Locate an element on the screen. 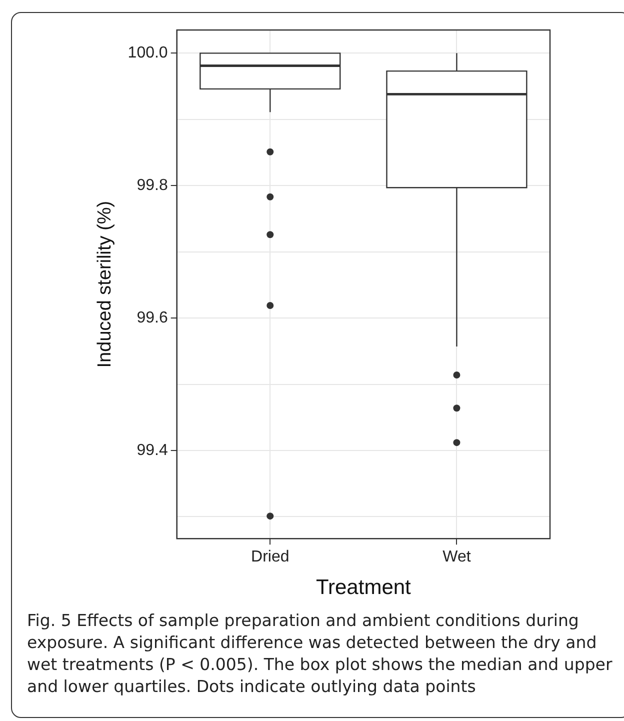 This screenshot has height=721, width=624. caption: Fig. 5 Effects of sample preparation and ambient conditions during exposure. A significant difference was detected between the dry and wet treatments (P < 0.005). The box plot shows the median and upper and lower quartiles. Dots indicate outlying data points is located at coordinates (320, 654).